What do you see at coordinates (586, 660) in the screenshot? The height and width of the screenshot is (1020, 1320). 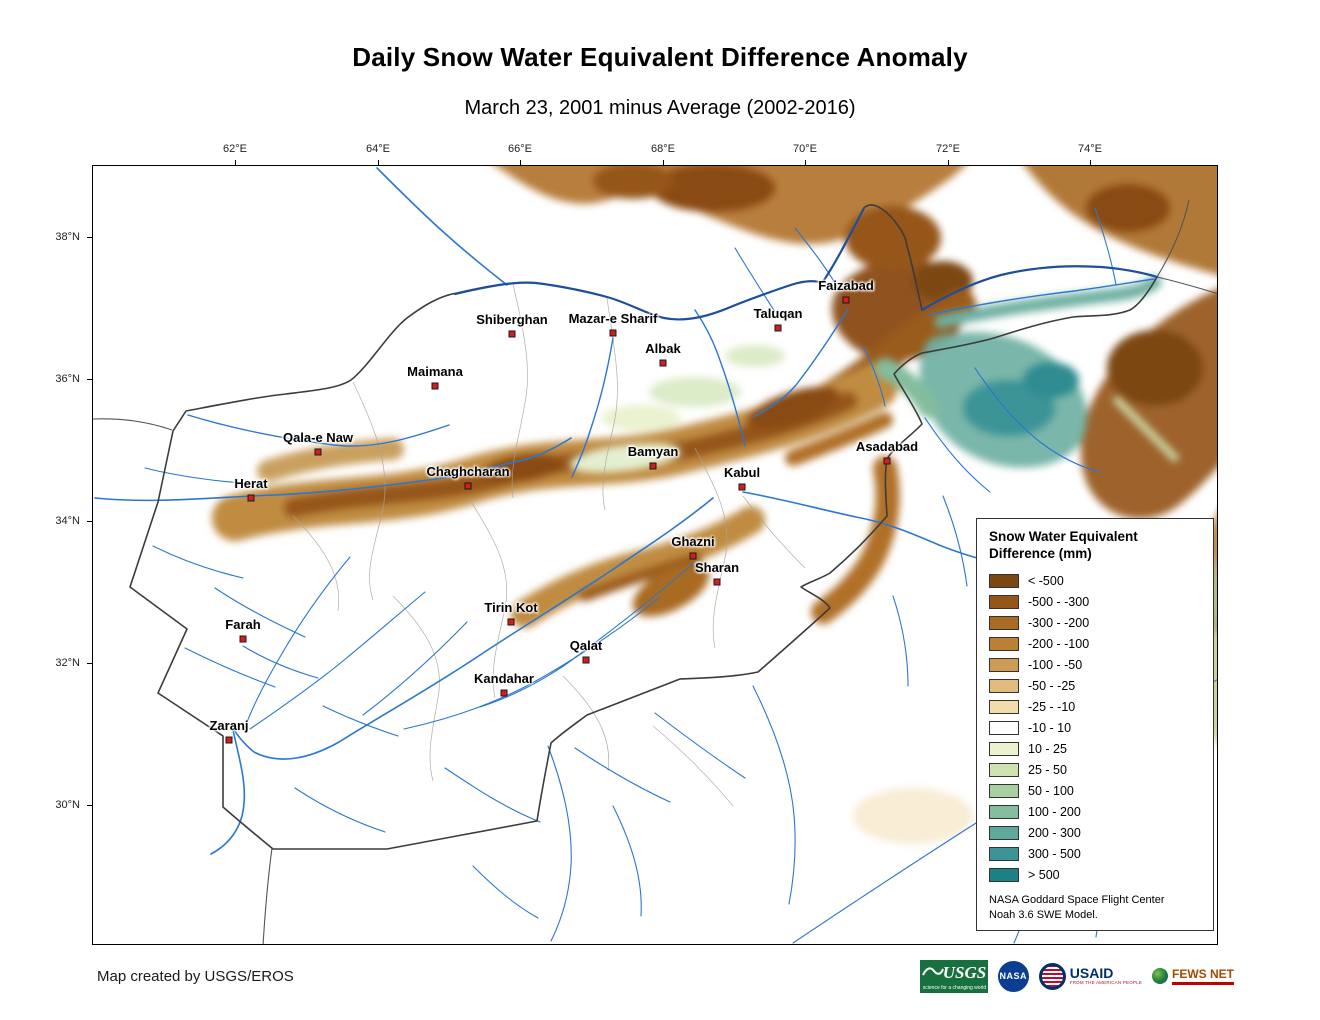 I see `city-marker-qalat` at bounding box center [586, 660].